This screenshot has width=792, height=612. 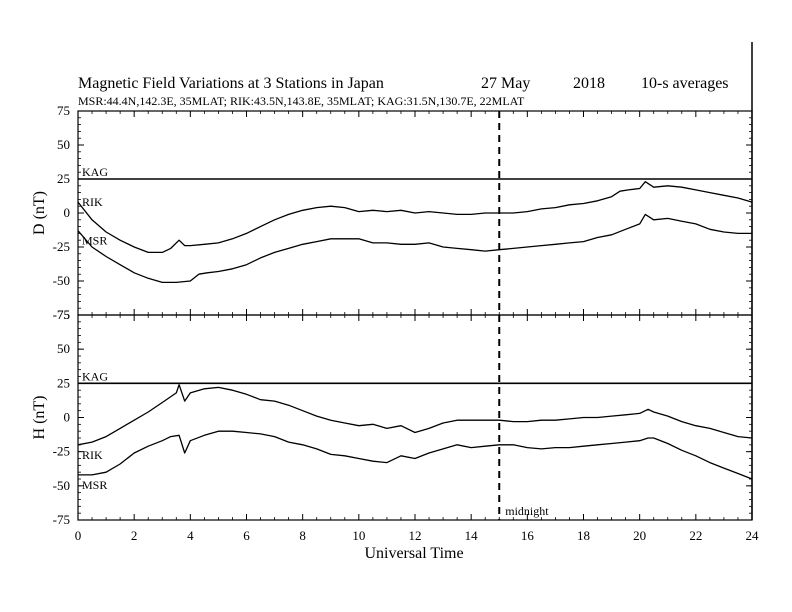 I want to click on h-series-rik, so click(x=415, y=415).